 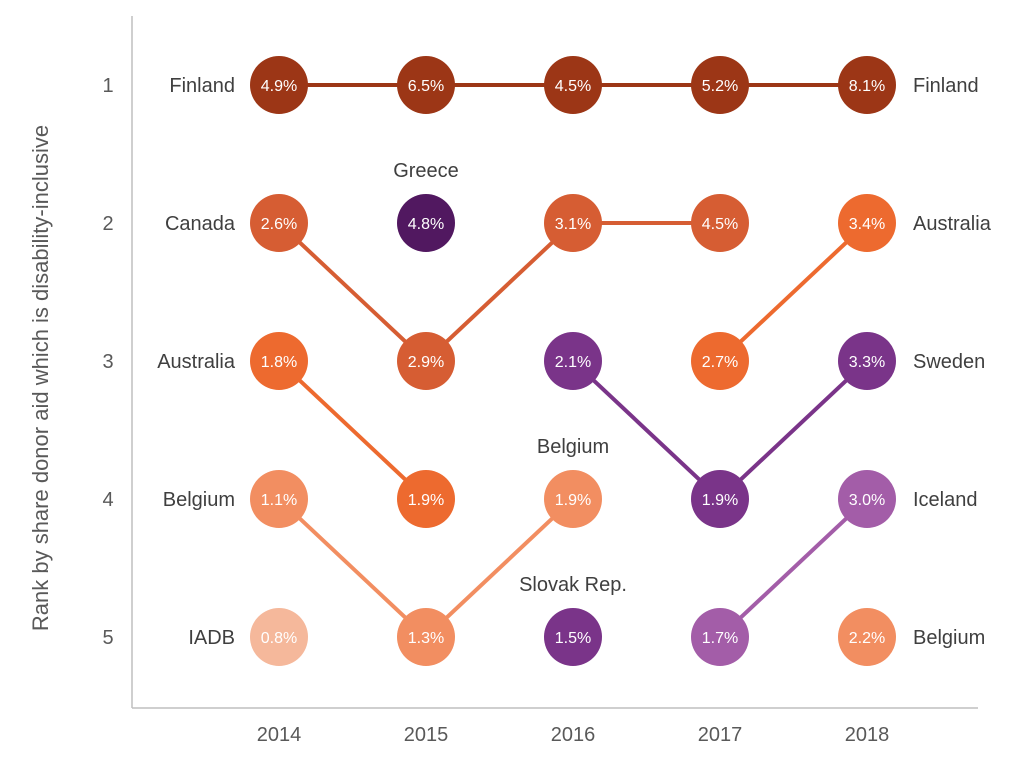 I want to click on annotation-slovak-rep: Slovak Rep., so click(x=573, y=585).